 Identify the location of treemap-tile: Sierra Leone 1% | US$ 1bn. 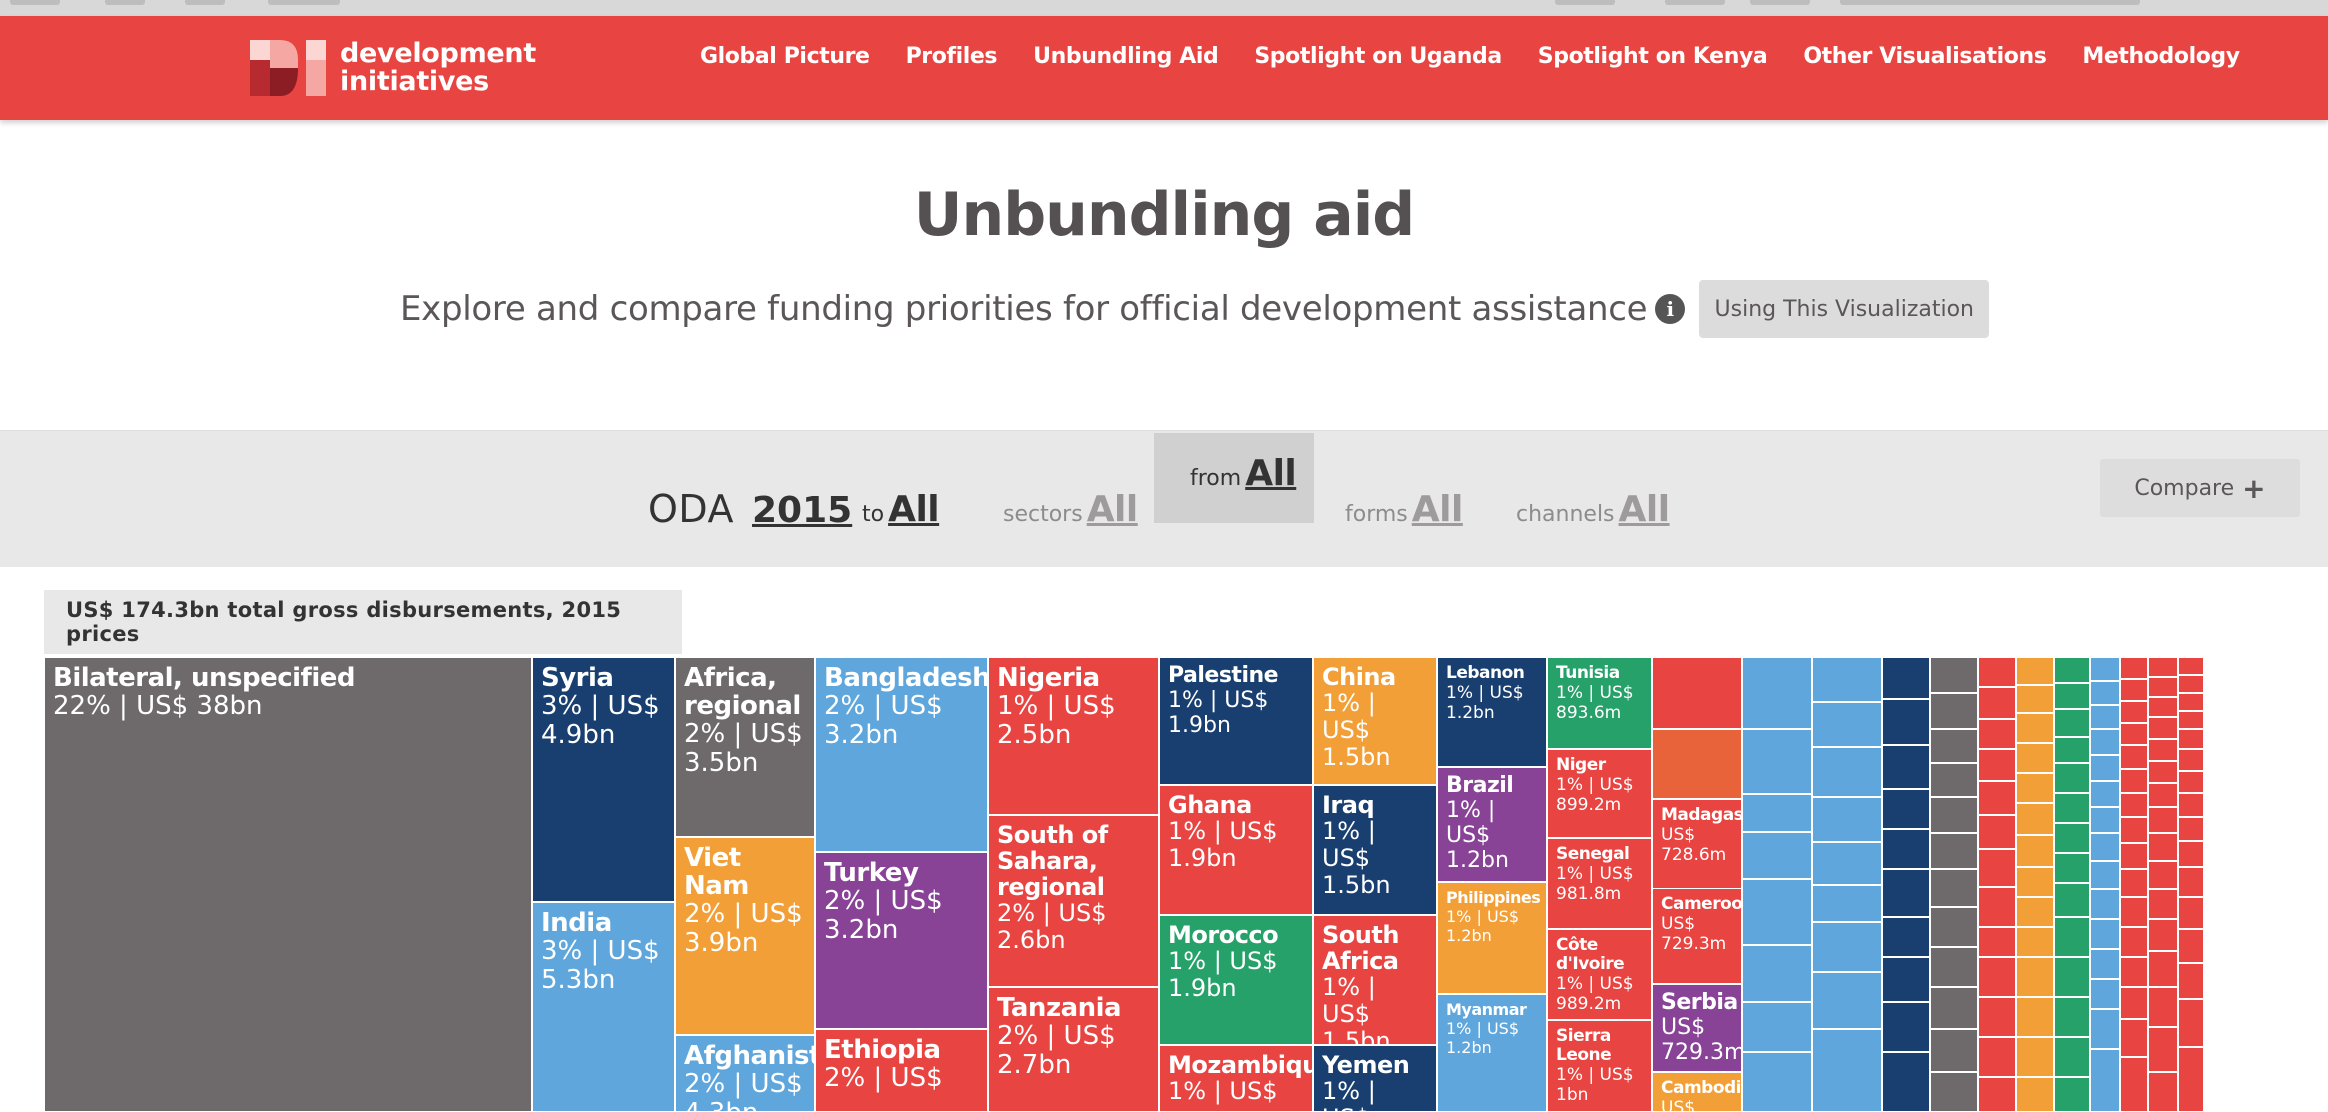
(1599, 1066).